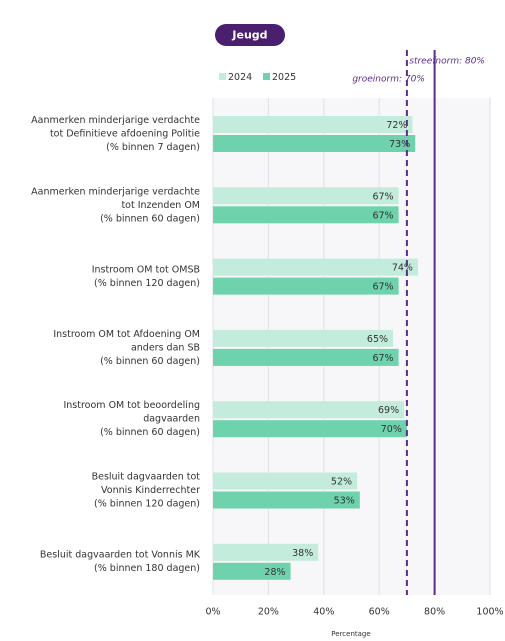  Describe the element at coordinates (120, 555) in the screenshot. I see `category-label: Besluit dagvaarden tot Vonnis MK` at that location.